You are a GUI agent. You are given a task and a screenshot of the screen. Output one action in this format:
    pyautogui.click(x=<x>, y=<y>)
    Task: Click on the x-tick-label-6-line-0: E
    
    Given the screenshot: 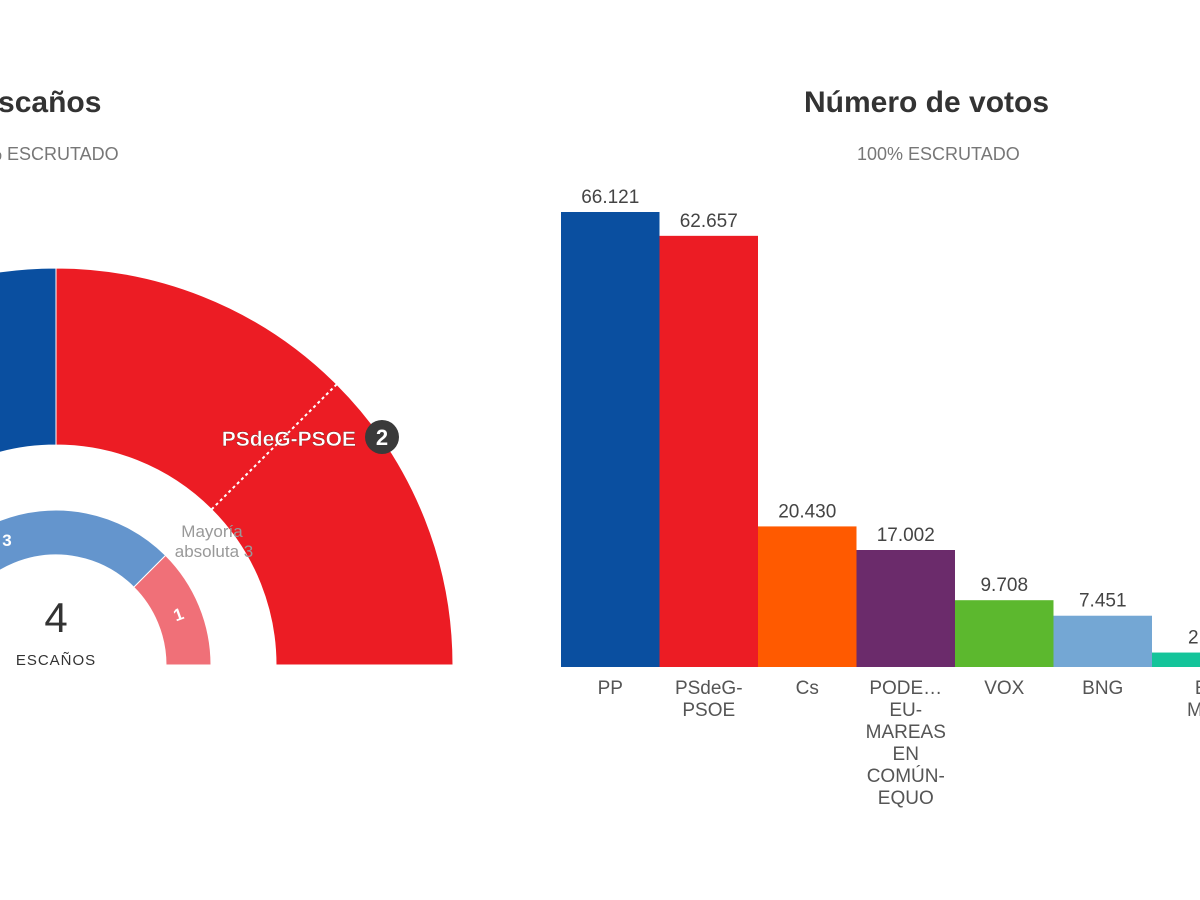 What is the action you would take?
    pyautogui.click(x=1197, y=688)
    